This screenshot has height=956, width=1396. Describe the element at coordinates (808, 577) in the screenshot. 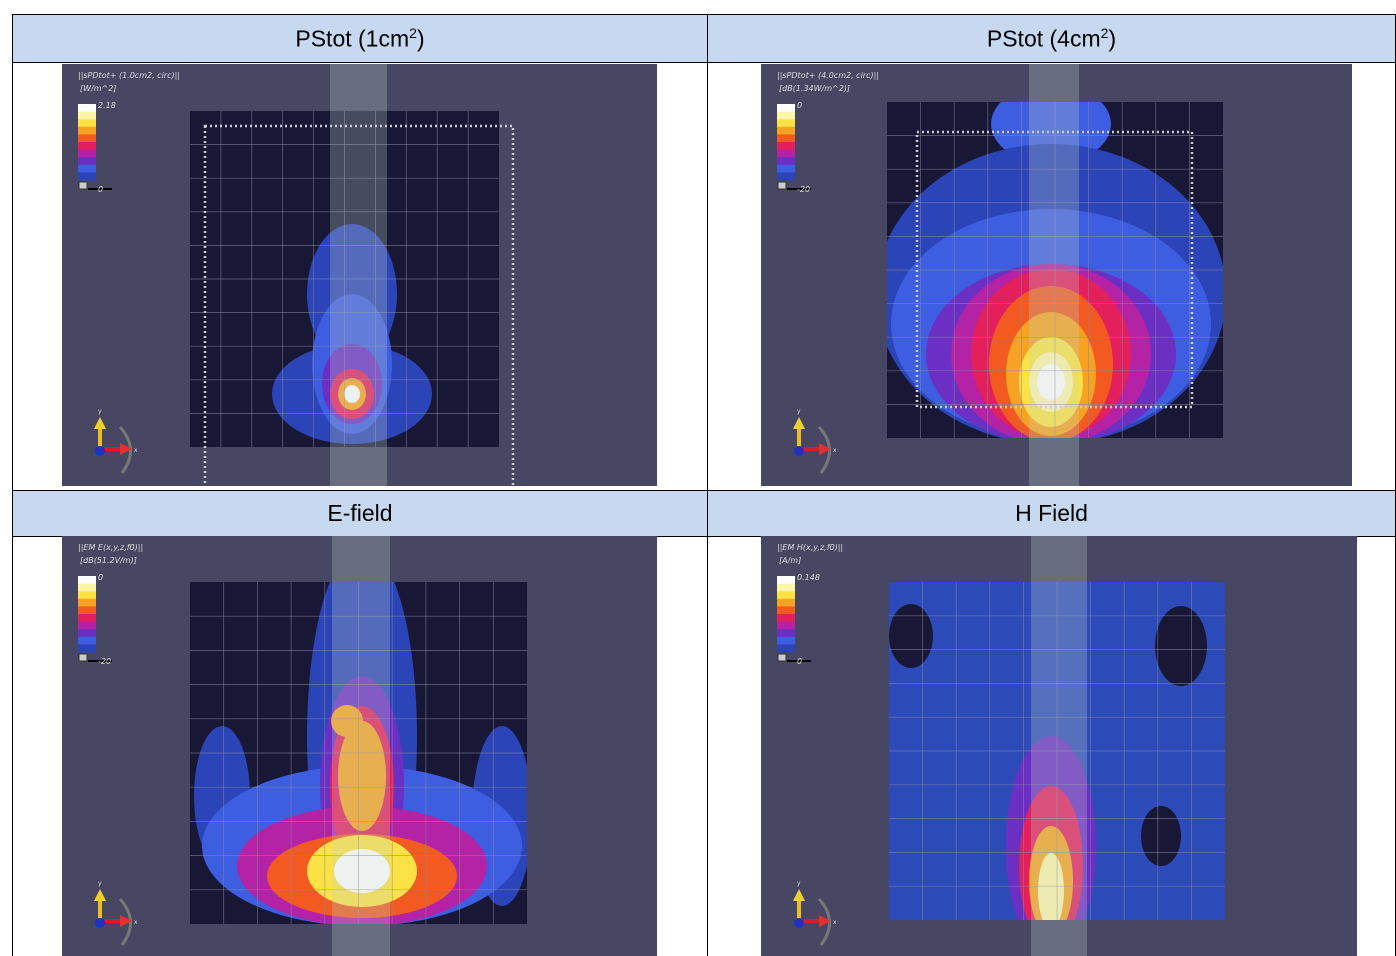

I see `colorbar-max-label: 0.148` at that location.